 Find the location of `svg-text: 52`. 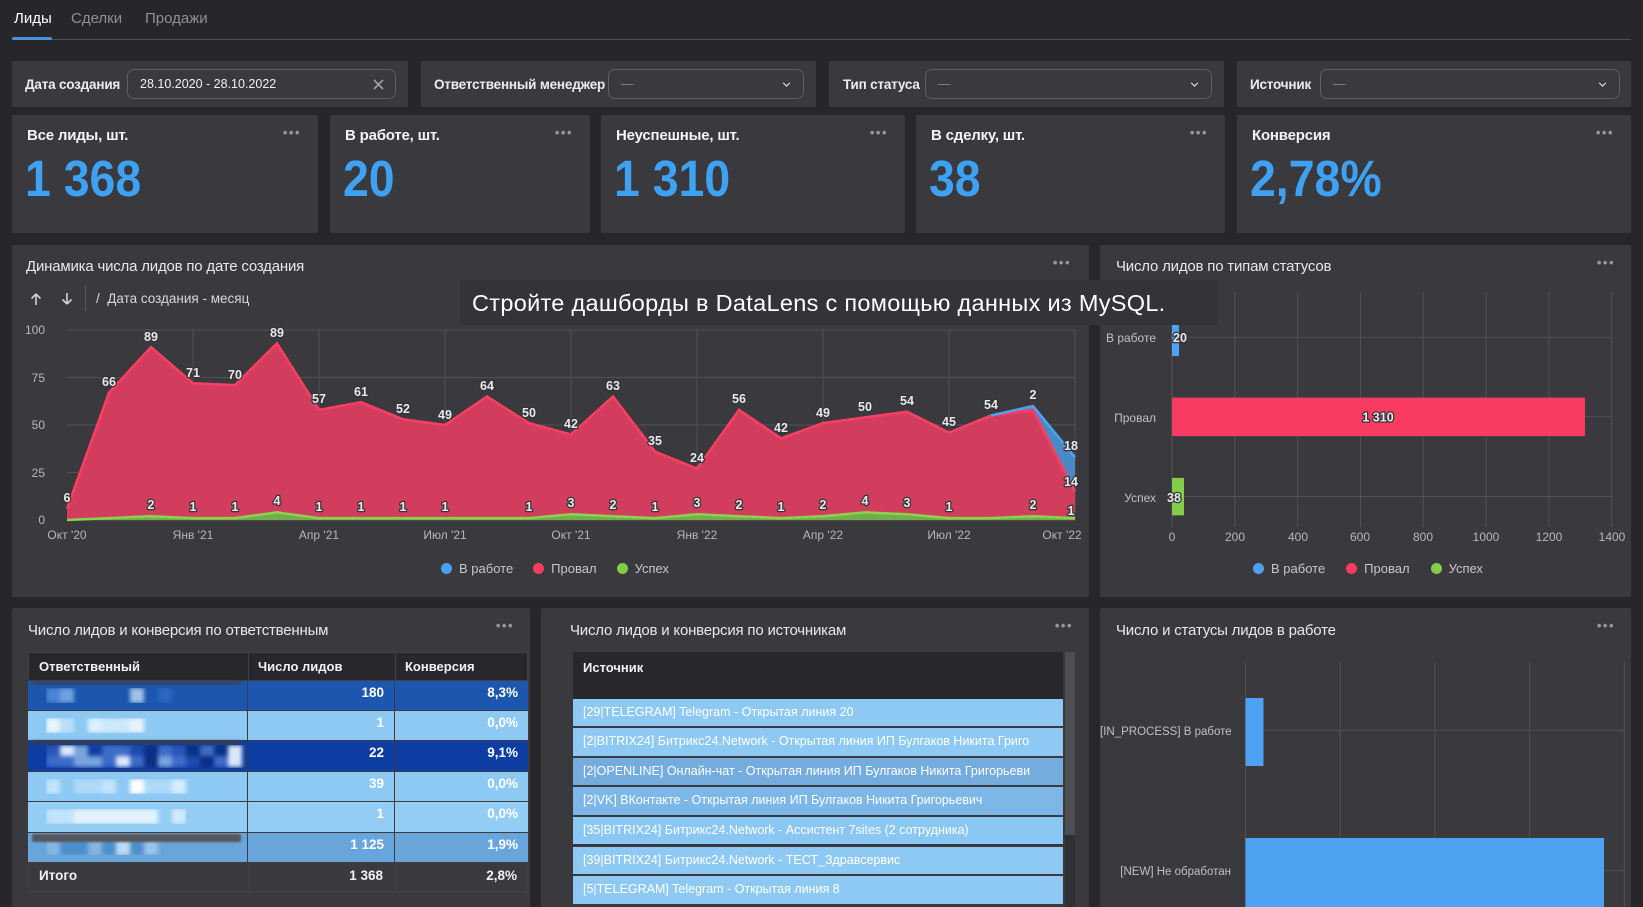

svg-text: 52 is located at coordinates (403, 409).